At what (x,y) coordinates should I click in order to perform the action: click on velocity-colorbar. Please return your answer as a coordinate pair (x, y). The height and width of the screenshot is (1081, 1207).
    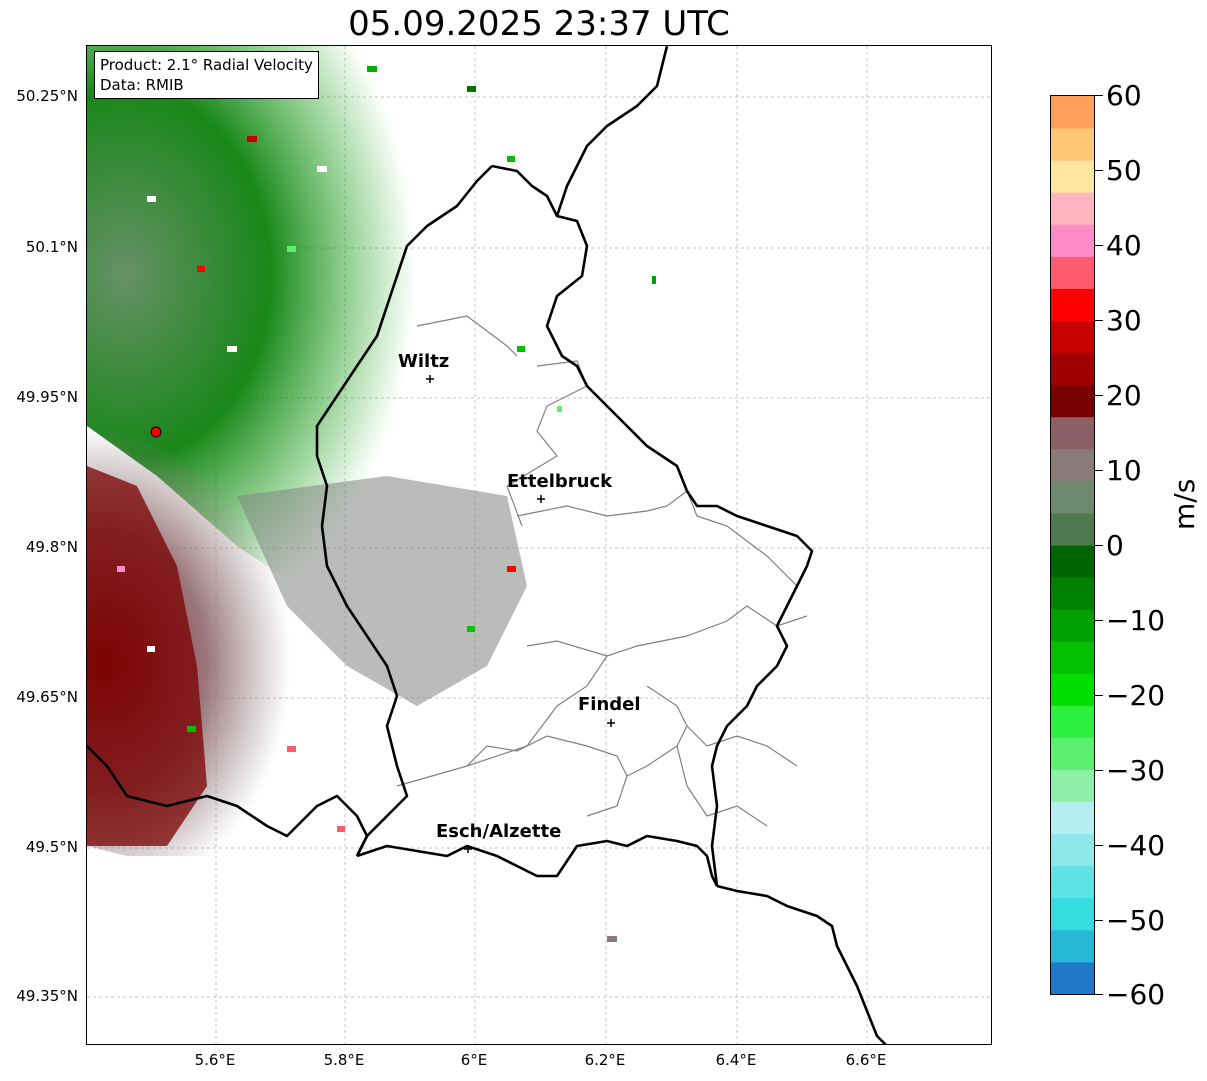
    Looking at the image, I should click on (1072, 545).